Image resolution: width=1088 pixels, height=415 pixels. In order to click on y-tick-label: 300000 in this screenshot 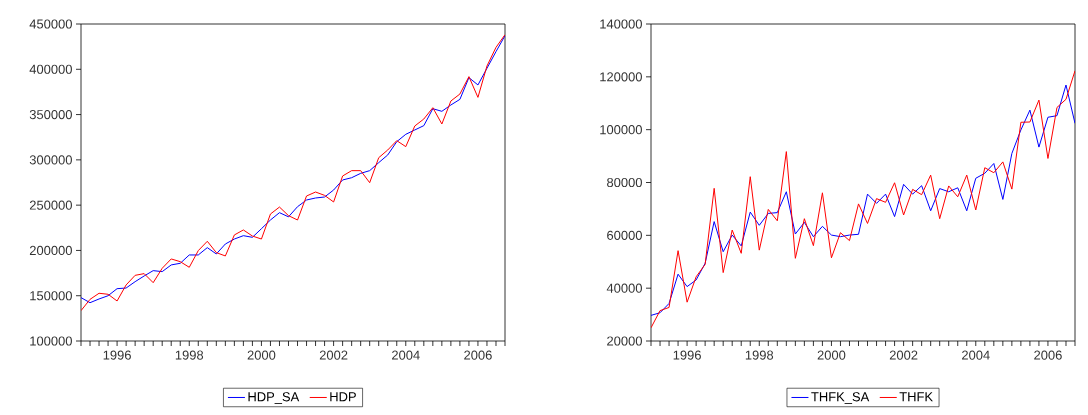, I will do `click(50, 160)`.